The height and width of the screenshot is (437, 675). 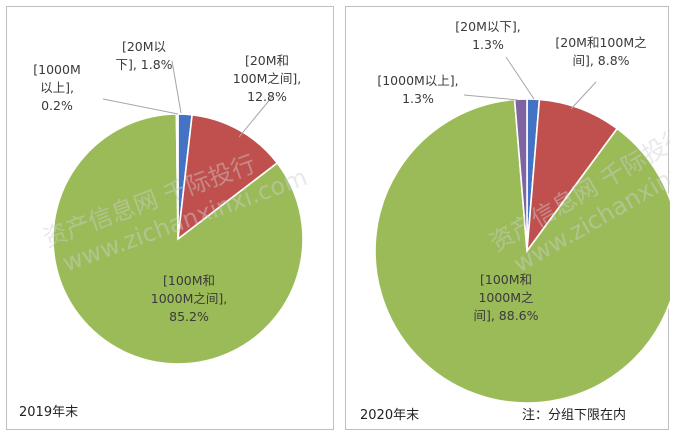 I want to click on slice-label-2020-0: [20M以下], 1.3%, so click(x=487, y=35).